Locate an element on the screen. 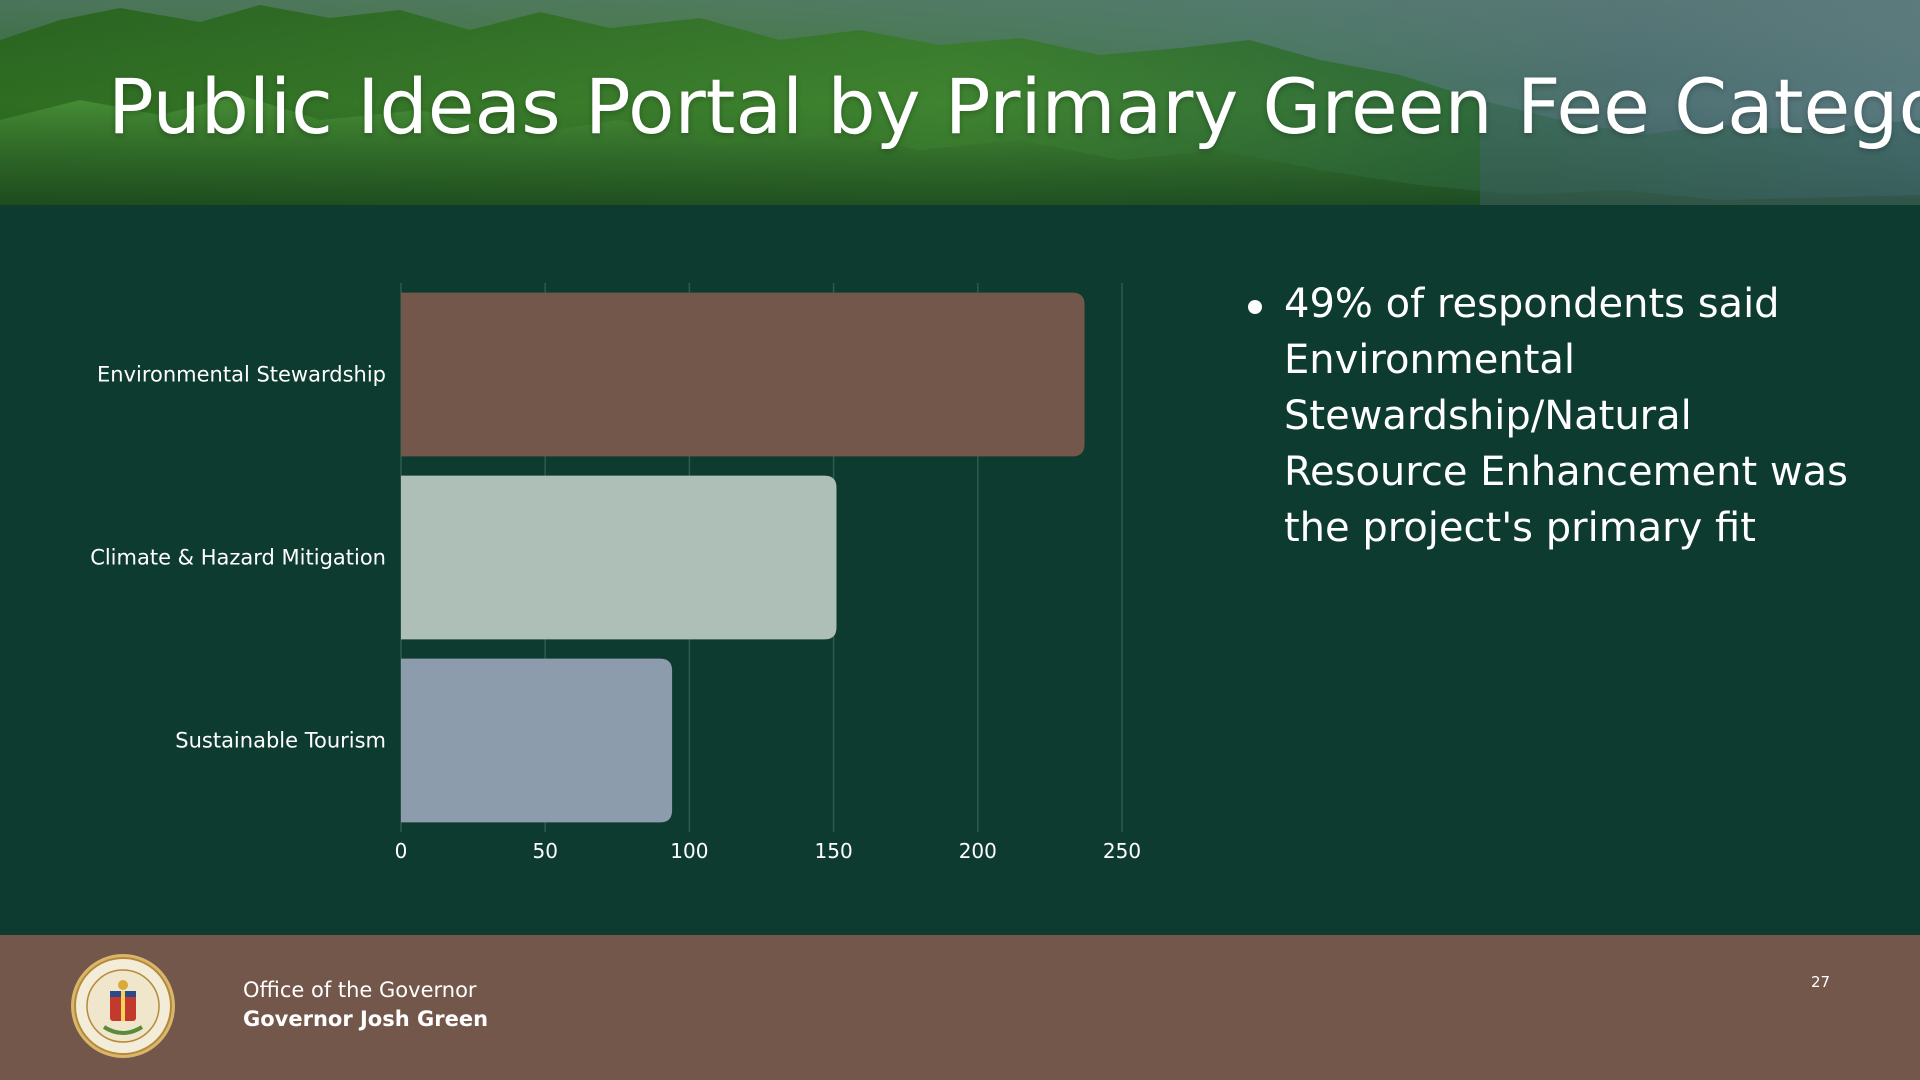  governor-name: Governor Josh Green is located at coordinates (366, 1019).